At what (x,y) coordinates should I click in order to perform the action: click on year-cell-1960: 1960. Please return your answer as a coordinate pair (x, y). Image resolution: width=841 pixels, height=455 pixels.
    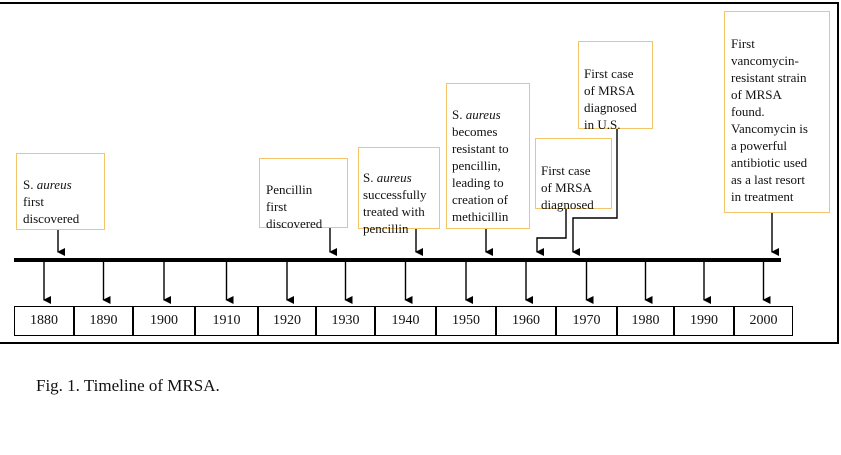
    Looking at the image, I should click on (526, 321).